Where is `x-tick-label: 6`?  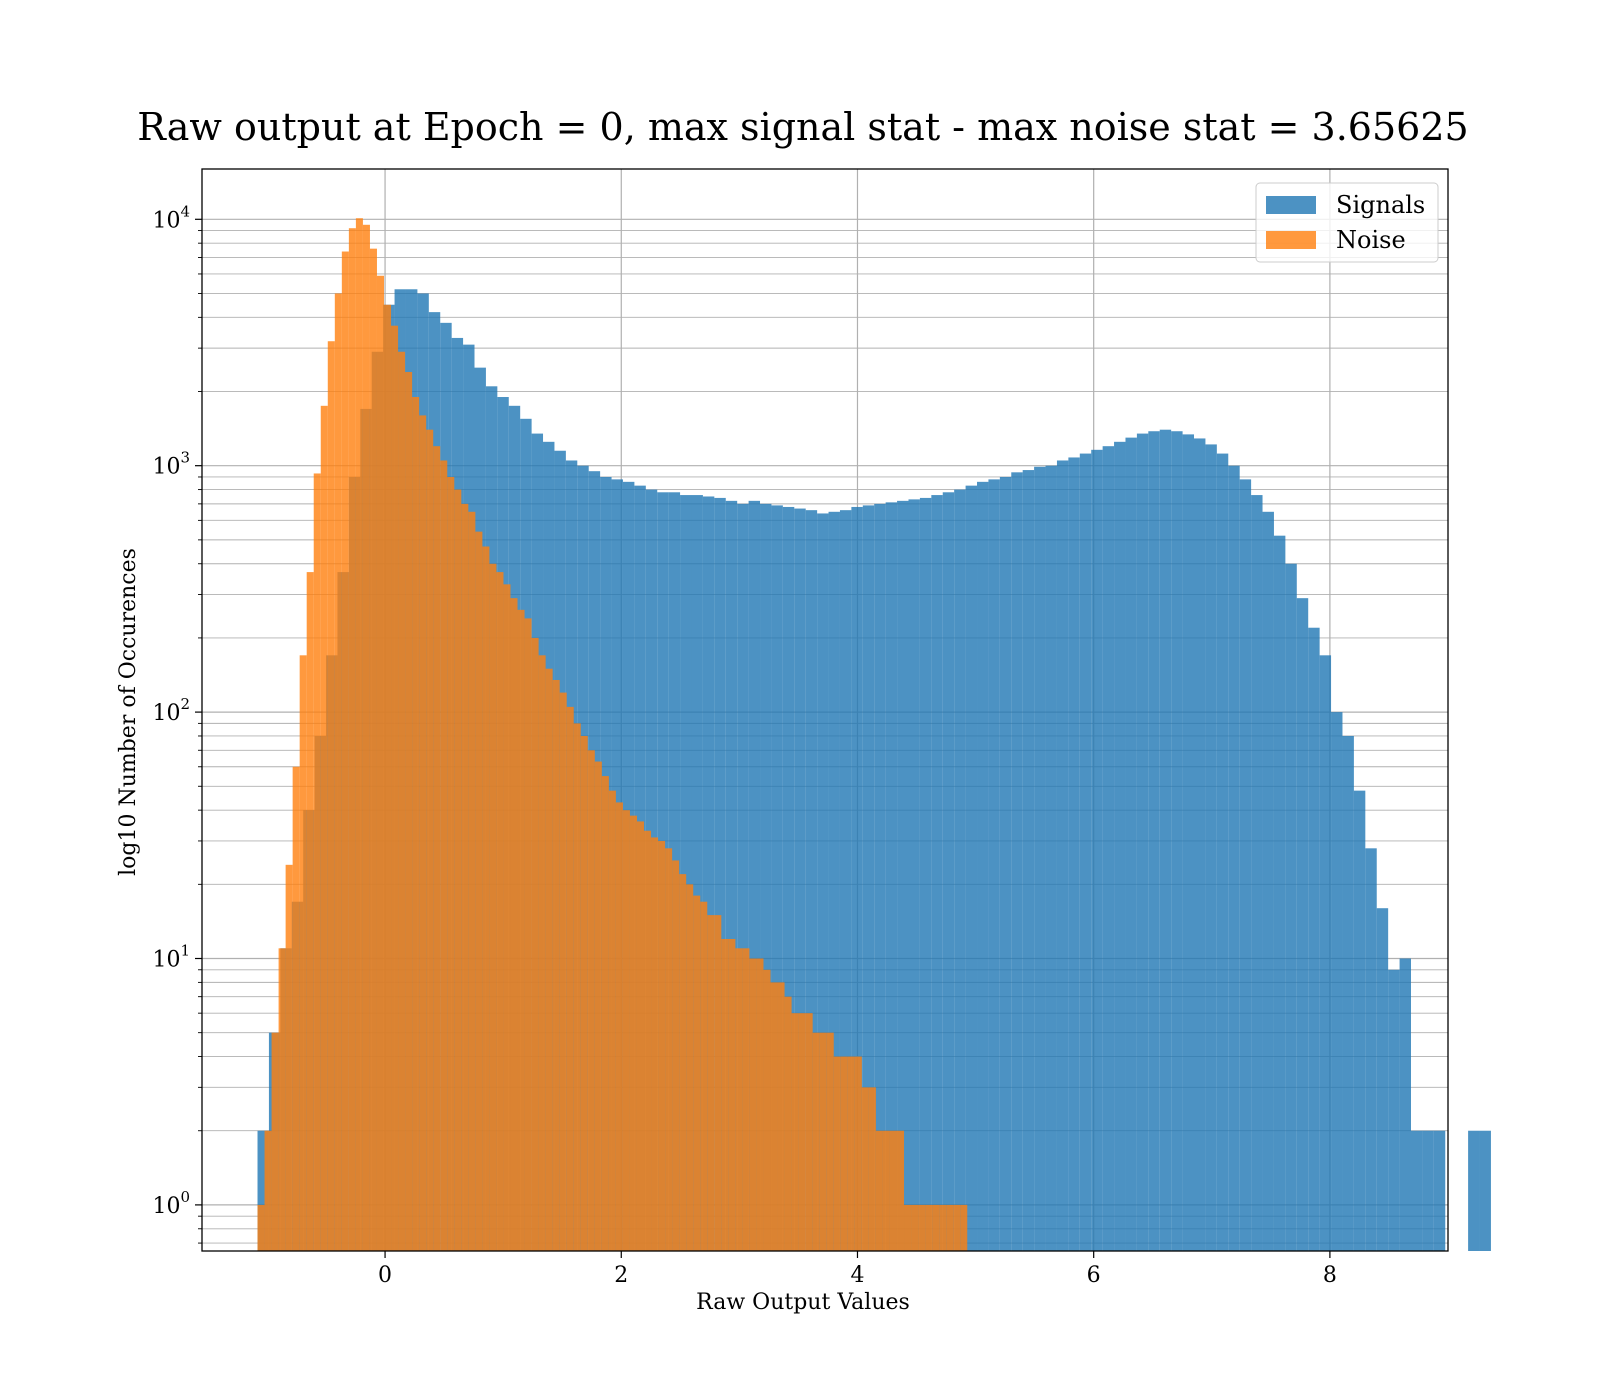 x-tick-label: 6 is located at coordinates (1094, 1275).